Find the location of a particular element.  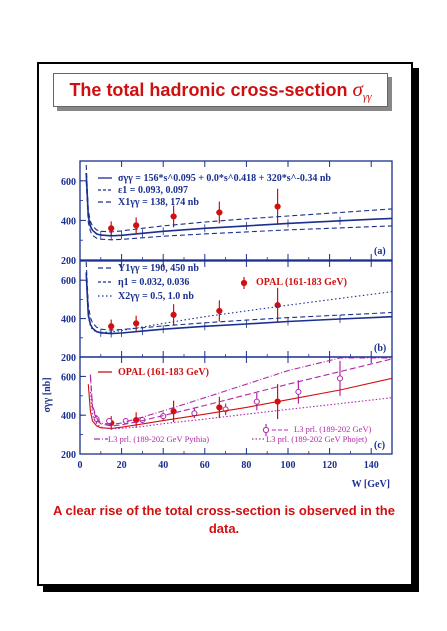

slide-title: The total hadronic cross-section σγγ is located at coordinates (220, 90).